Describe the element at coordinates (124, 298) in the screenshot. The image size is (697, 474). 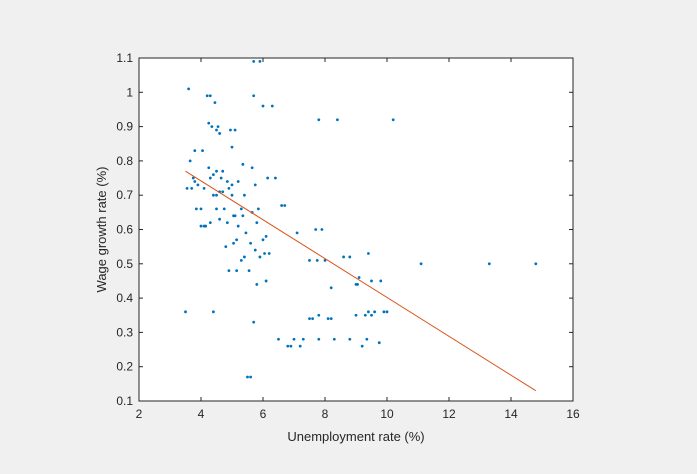
I see `y-tick-label: 0.4` at that location.